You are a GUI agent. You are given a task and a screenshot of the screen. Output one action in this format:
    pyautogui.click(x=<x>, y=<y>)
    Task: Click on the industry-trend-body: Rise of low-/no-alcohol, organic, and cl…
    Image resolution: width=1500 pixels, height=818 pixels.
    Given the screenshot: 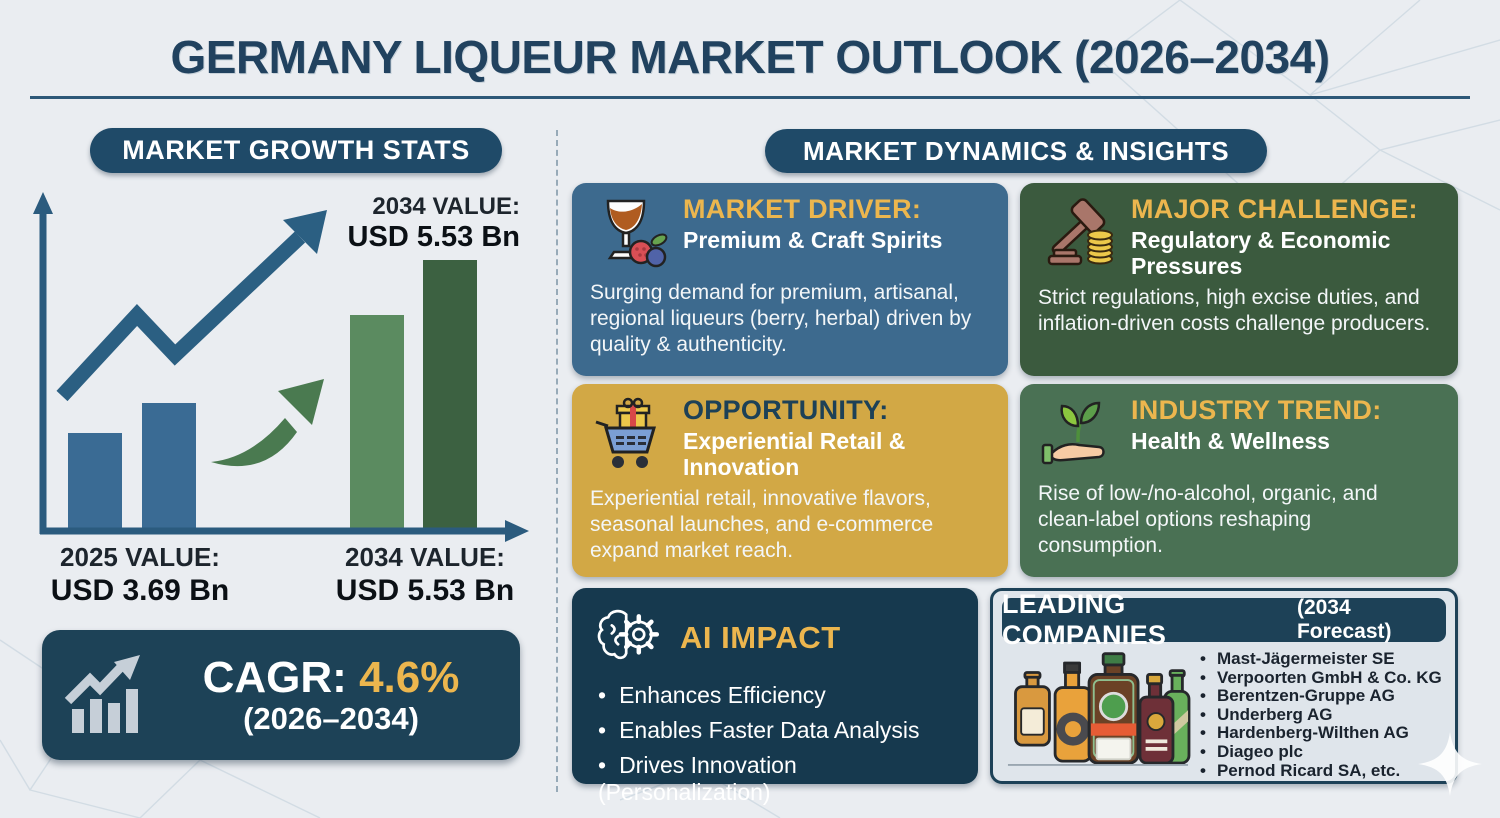 What is the action you would take?
    pyautogui.click(x=1208, y=520)
    